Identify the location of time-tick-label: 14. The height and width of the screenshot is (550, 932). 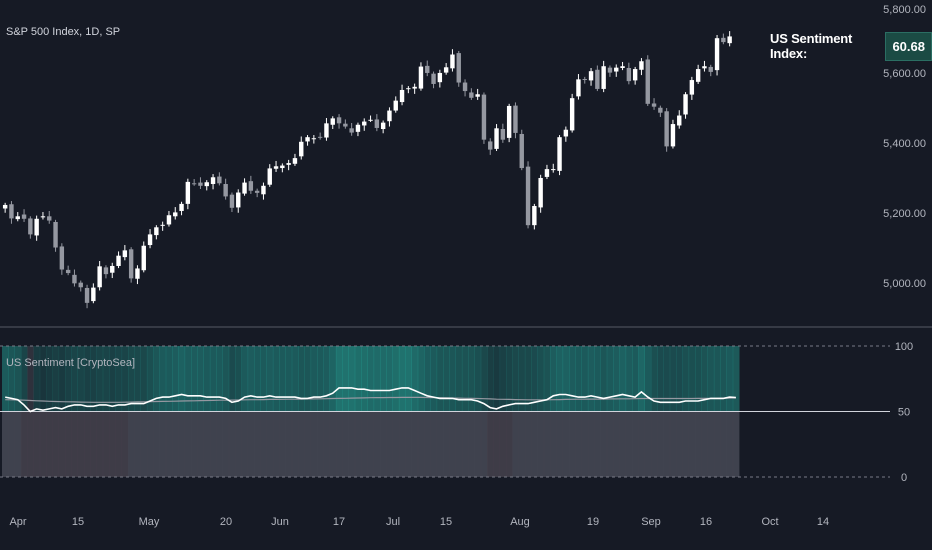
(823, 522).